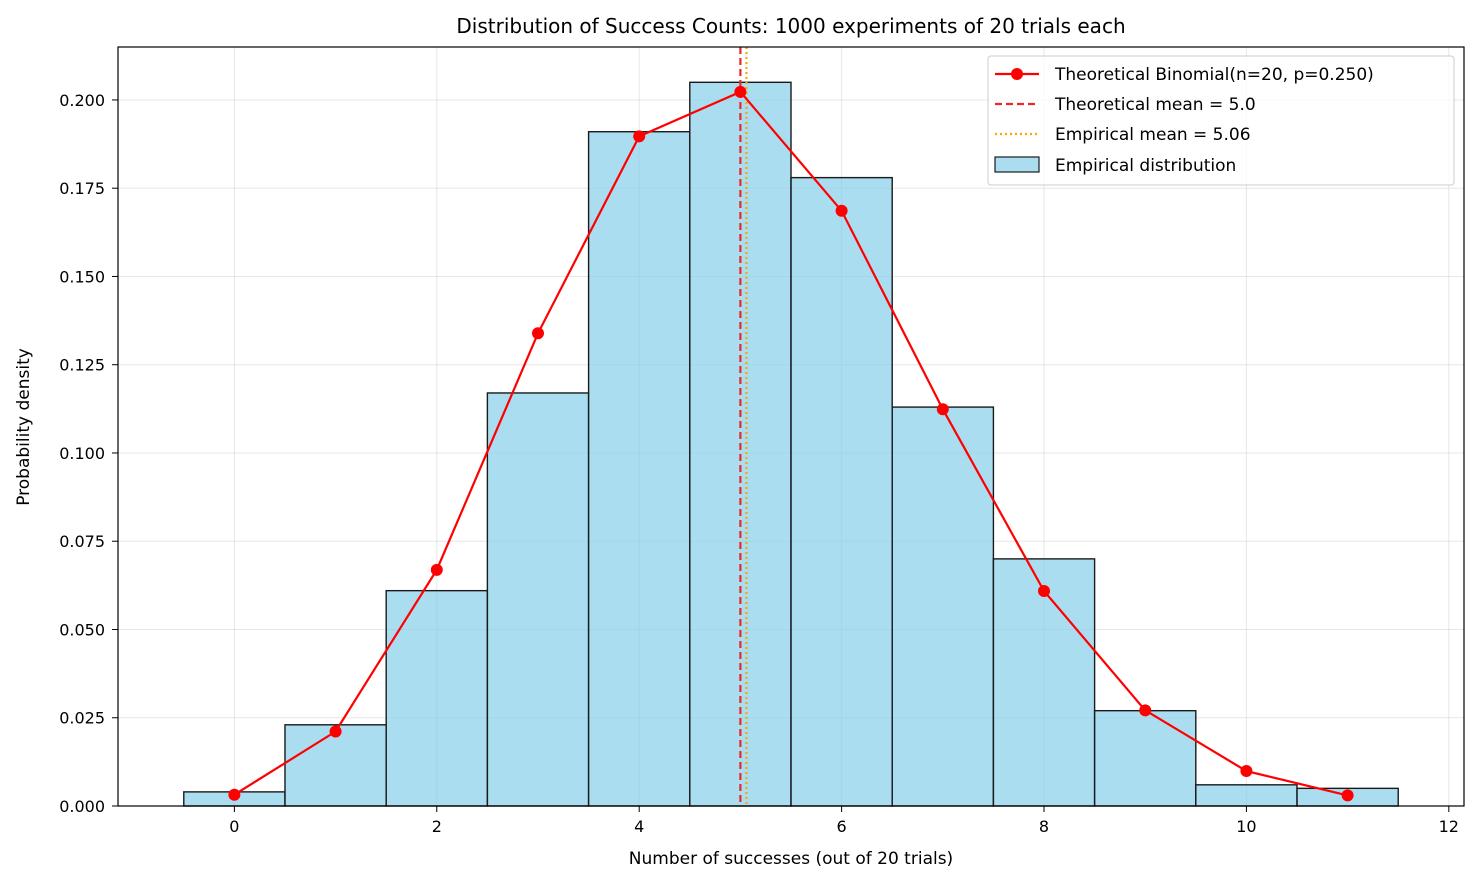 The width and height of the screenshot is (1482, 884). What do you see at coordinates (82, 188) in the screenshot?
I see `y-tick-label: 0.175` at bounding box center [82, 188].